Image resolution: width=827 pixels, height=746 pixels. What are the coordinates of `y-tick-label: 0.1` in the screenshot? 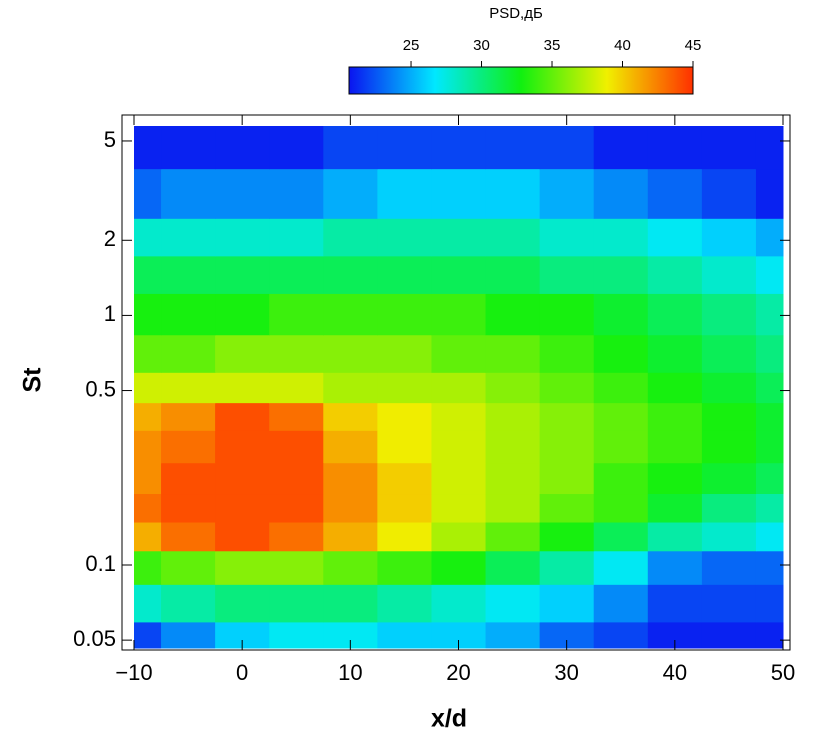 It's located at (100, 563).